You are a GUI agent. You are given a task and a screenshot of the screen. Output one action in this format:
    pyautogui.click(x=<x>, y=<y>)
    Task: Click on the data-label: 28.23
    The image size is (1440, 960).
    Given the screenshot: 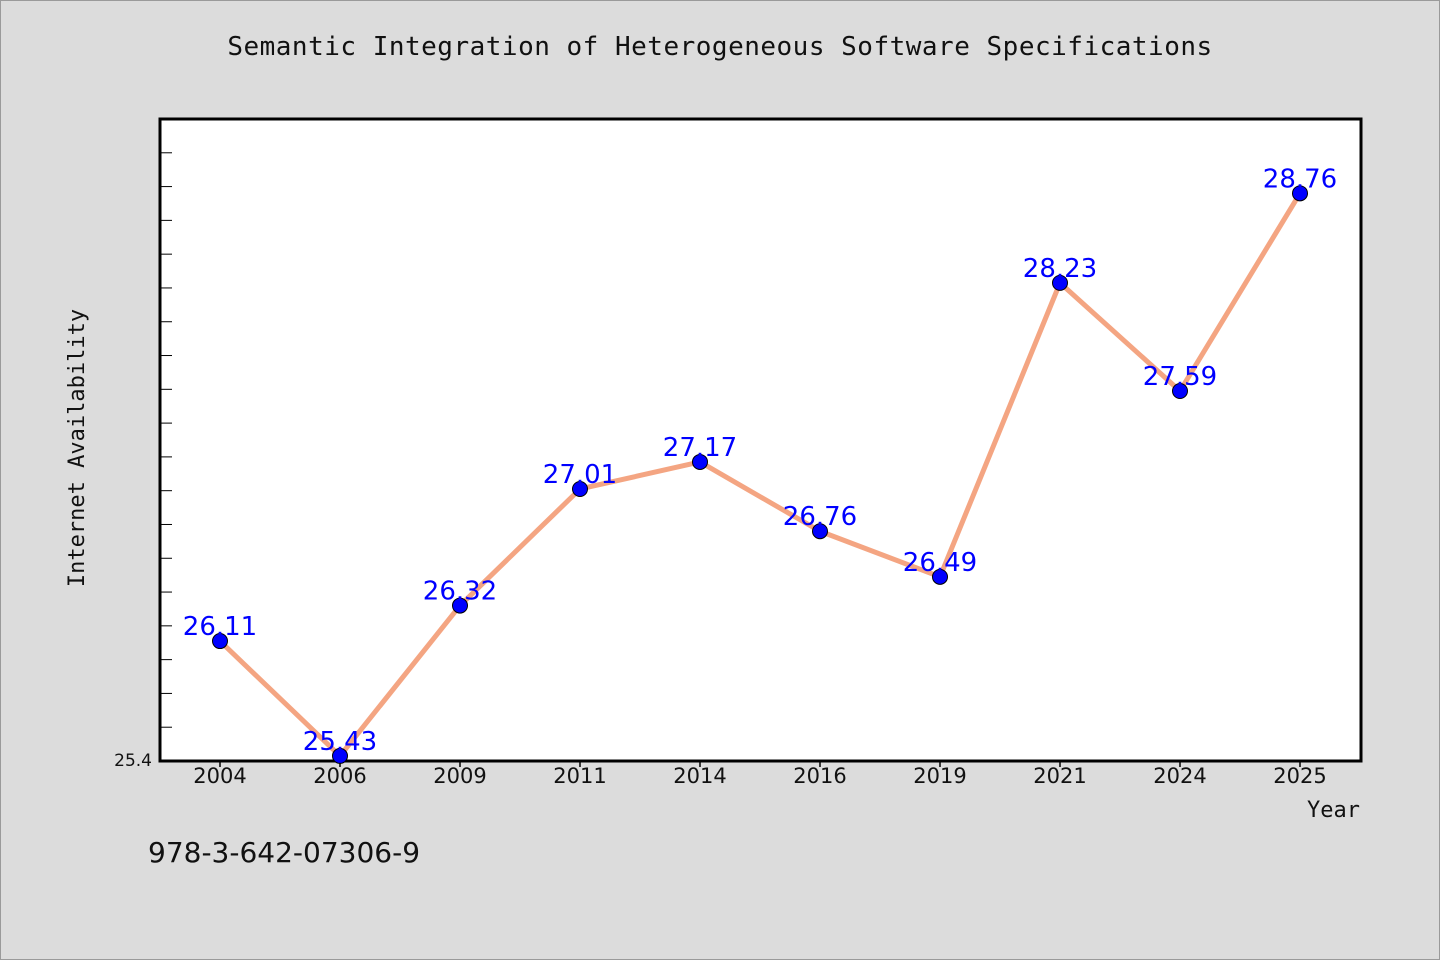 What is the action you would take?
    pyautogui.click(x=1060, y=269)
    